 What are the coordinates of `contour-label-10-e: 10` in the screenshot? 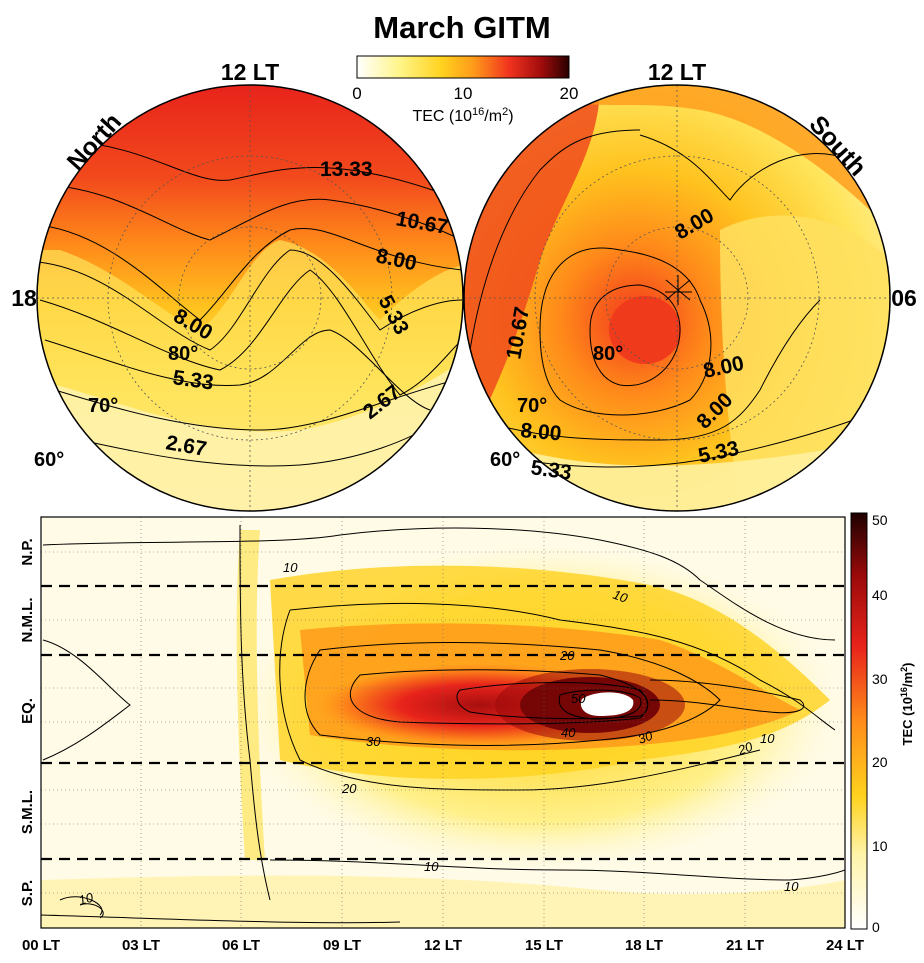 It's located at (791, 886).